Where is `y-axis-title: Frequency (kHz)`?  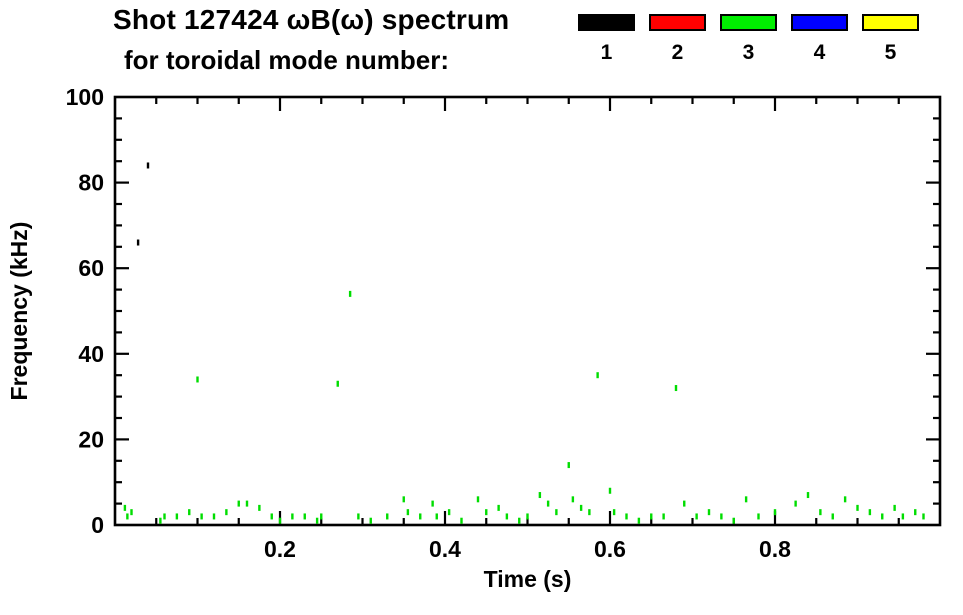 y-axis-title: Frequency (kHz) is located at coordinates (19, 311).